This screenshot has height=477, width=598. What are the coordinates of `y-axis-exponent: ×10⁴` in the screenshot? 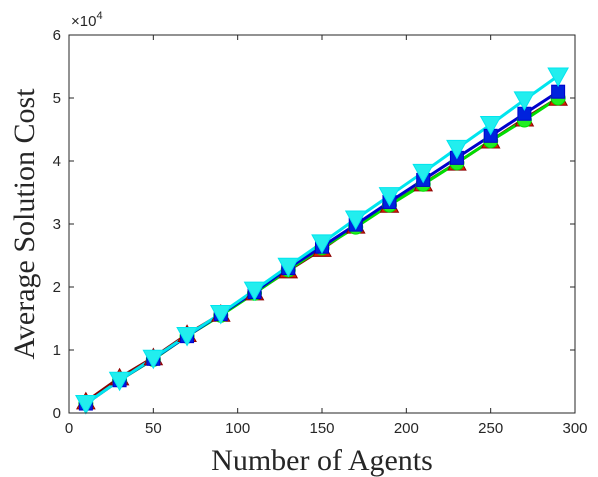 It's located at (87, 20).